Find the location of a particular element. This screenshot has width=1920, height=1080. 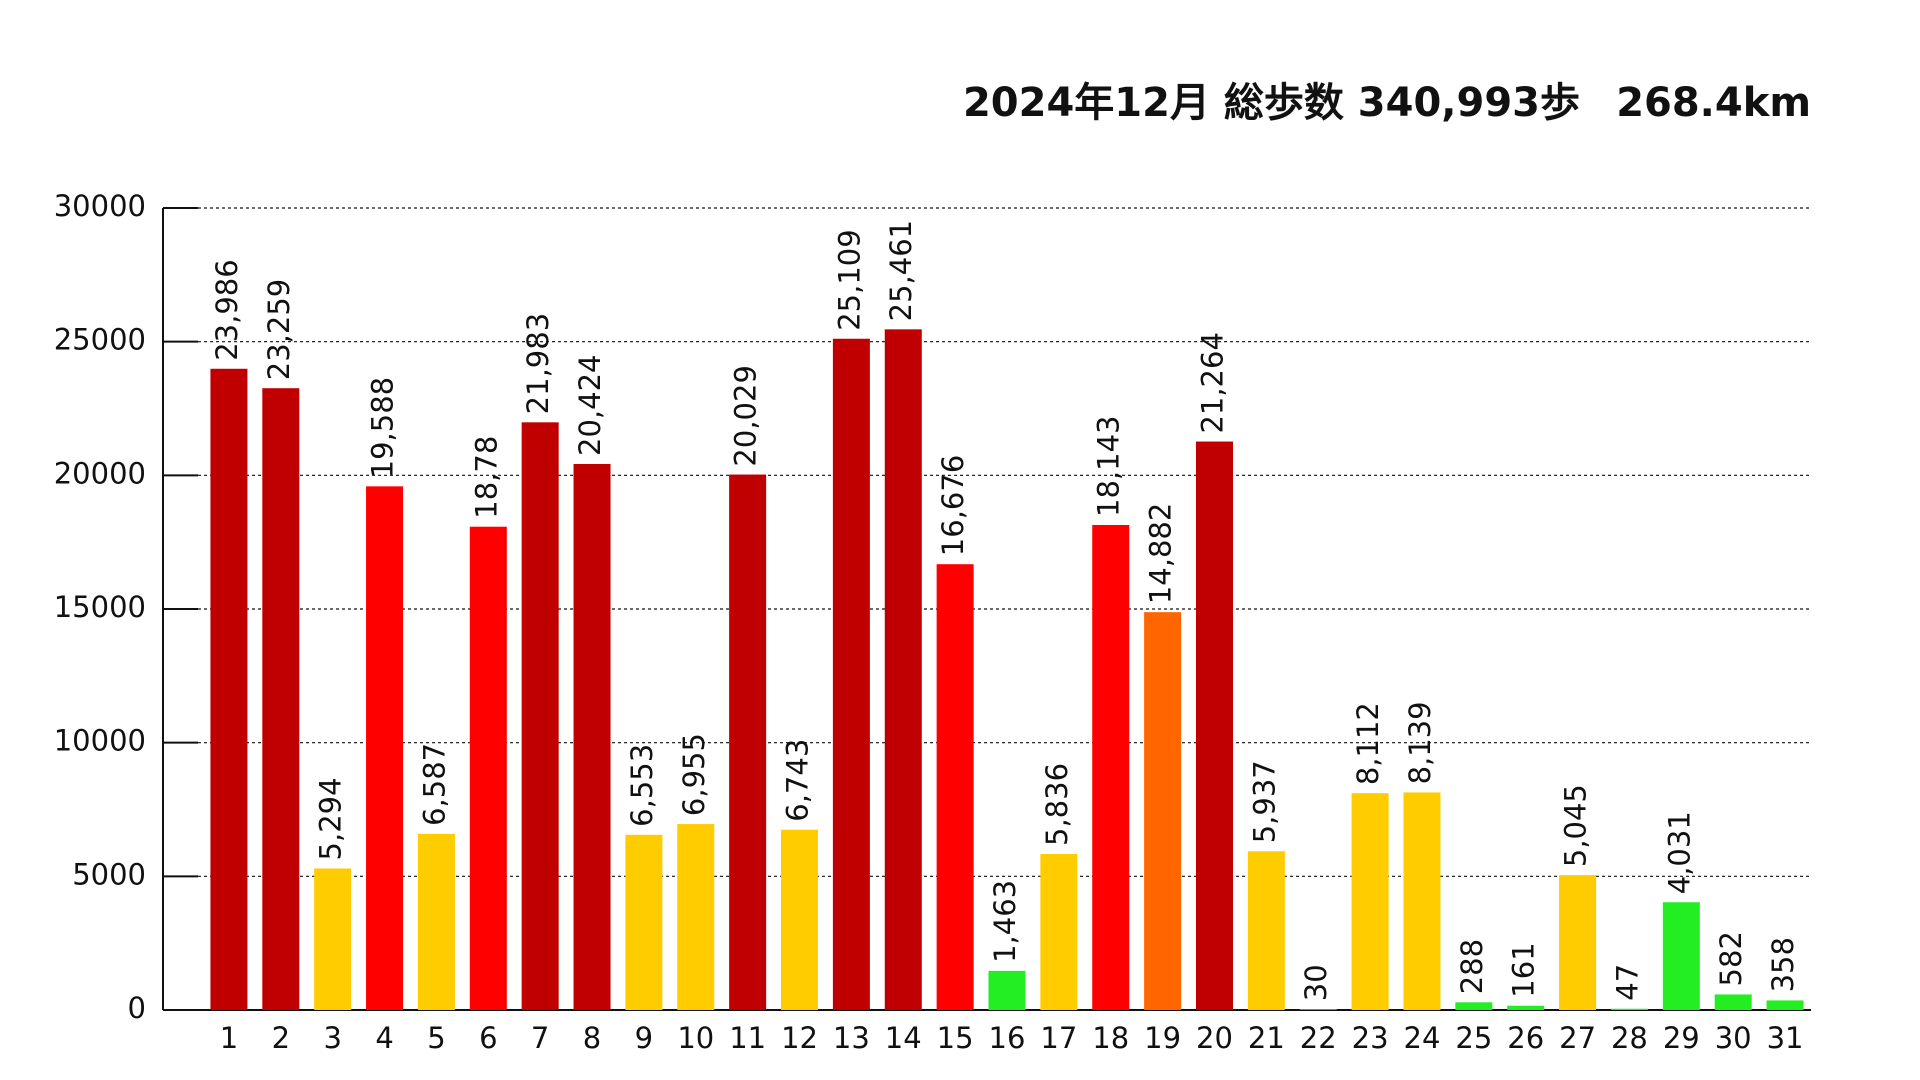

value-label: 30 is located at coordinates (1316, 982).